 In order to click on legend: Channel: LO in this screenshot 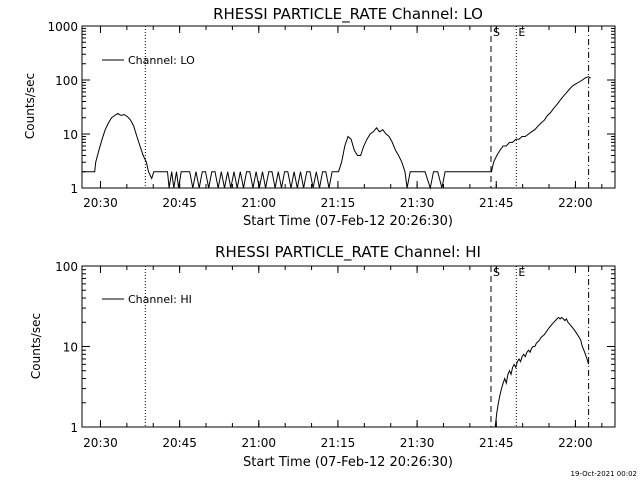, I will do `click(148, 60)`.